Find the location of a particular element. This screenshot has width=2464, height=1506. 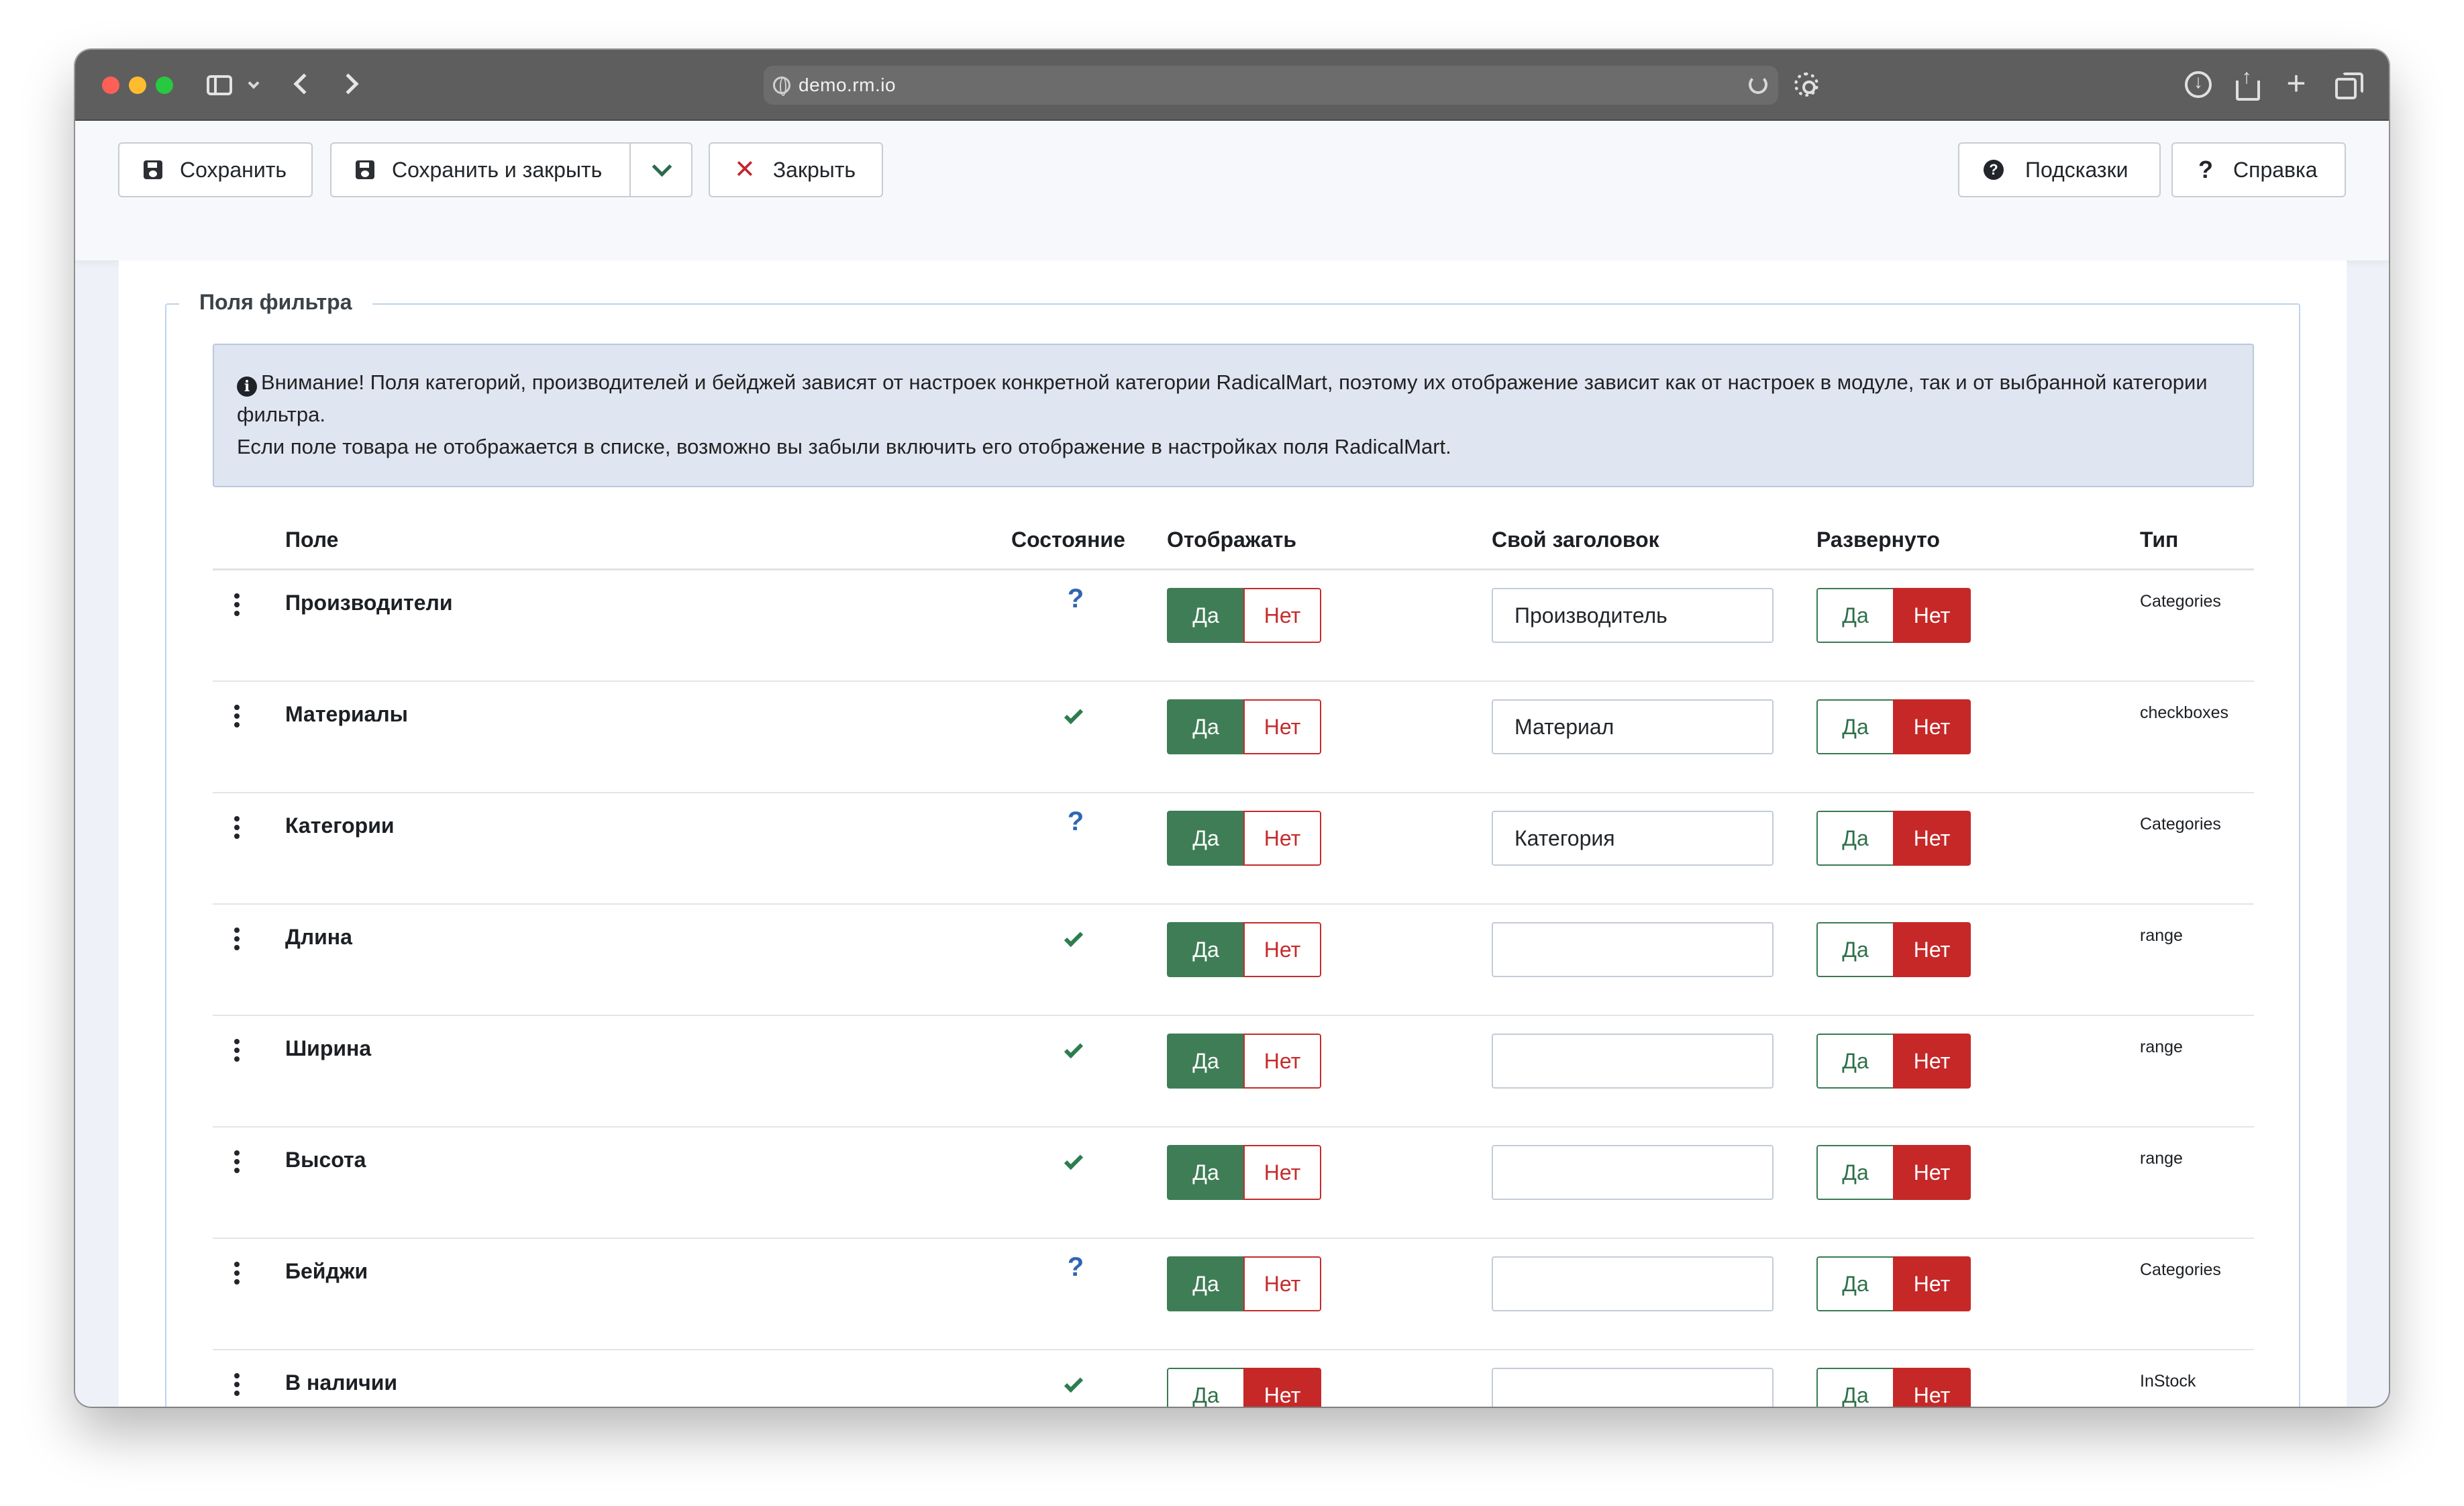

help-button: ? Справка is located at coordinates (2258, 169).